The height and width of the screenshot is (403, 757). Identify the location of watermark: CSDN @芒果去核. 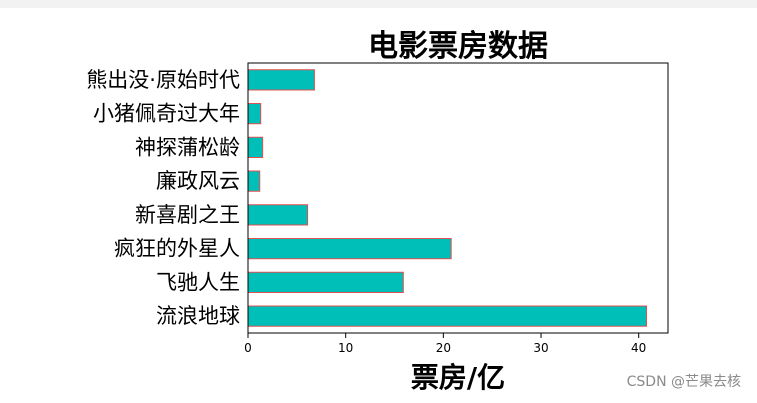
(683, 382).